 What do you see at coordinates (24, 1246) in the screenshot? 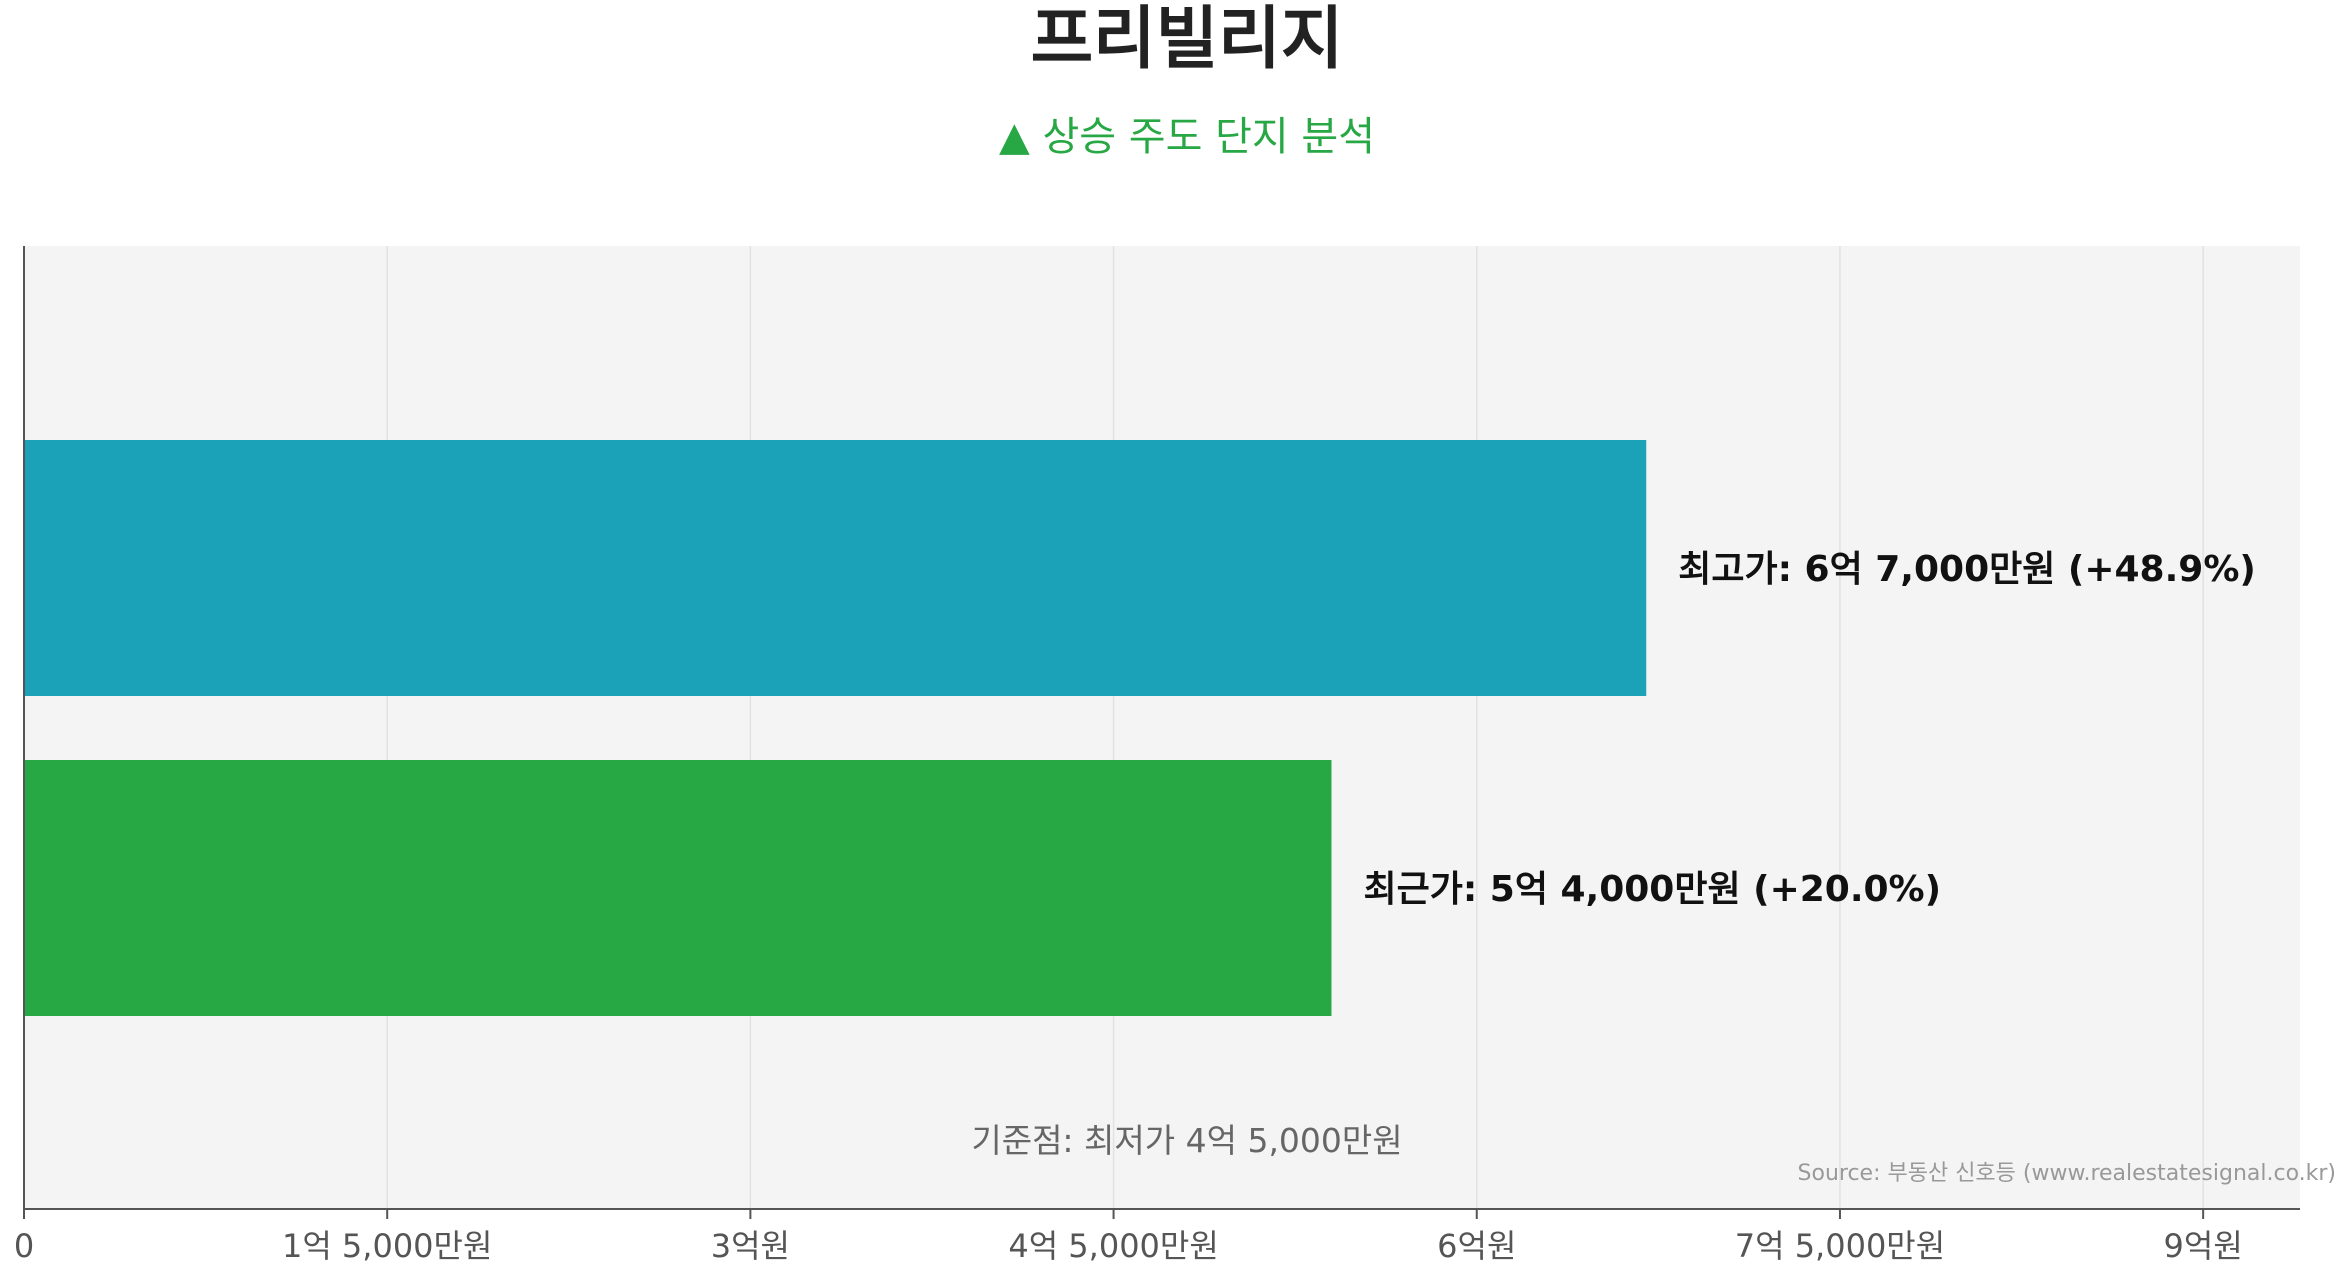
I see `x-tick-label: 0` at bounding box center [24, 1246].